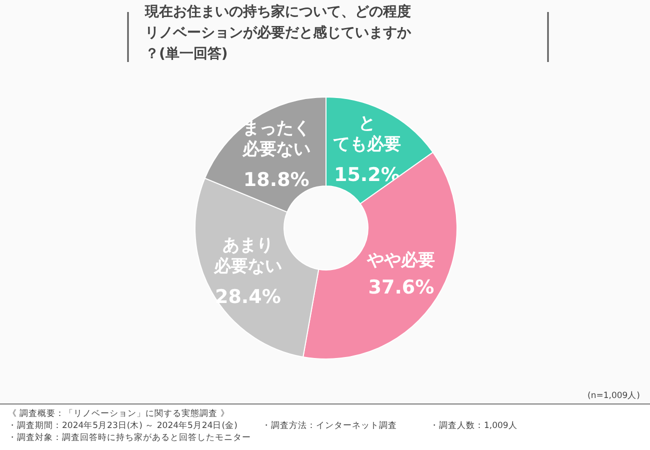  What do you see at coordinates (129, 437) in the screenshot?
I see `text: ・調査対象：調査回答時に持ち家があると回答したモニター` at bounding box center [129, 437].